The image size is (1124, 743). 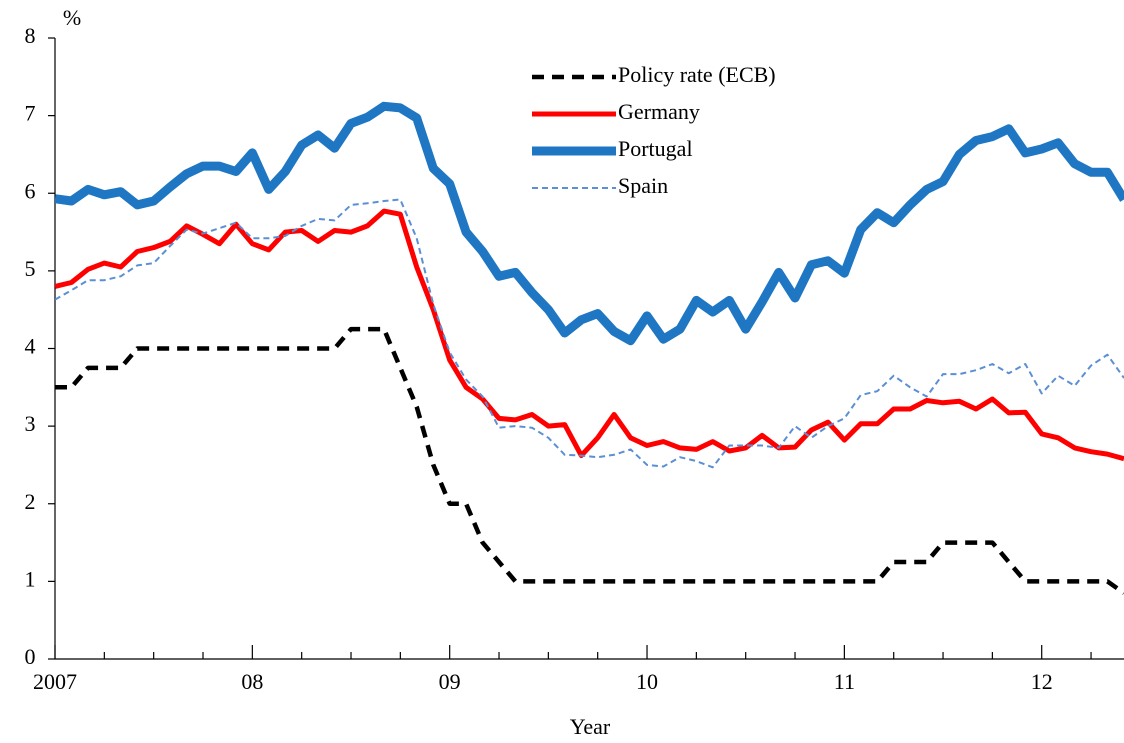 What do you see at coordinates (697, 74) in the screenshot?
I see `legend-label: Policy rate (ECB)` at bounding box center [697, 74].